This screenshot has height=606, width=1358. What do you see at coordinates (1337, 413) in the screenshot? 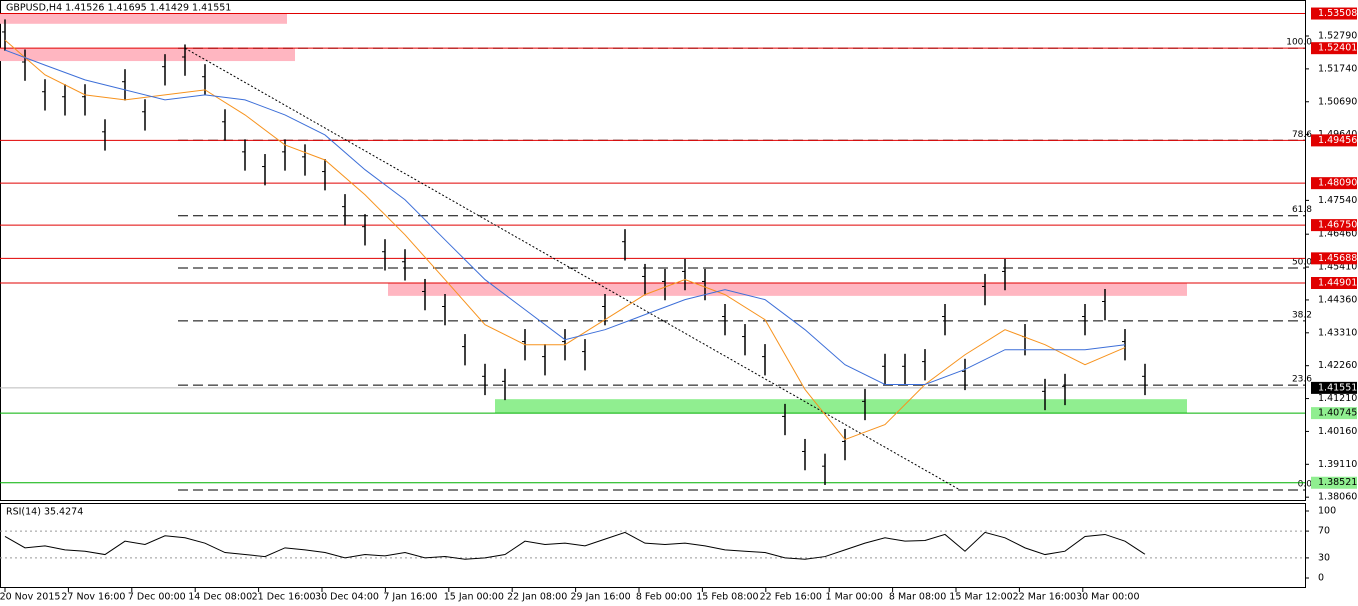
I see `level-label: 1.40745` at bounding box center [1337, 413].